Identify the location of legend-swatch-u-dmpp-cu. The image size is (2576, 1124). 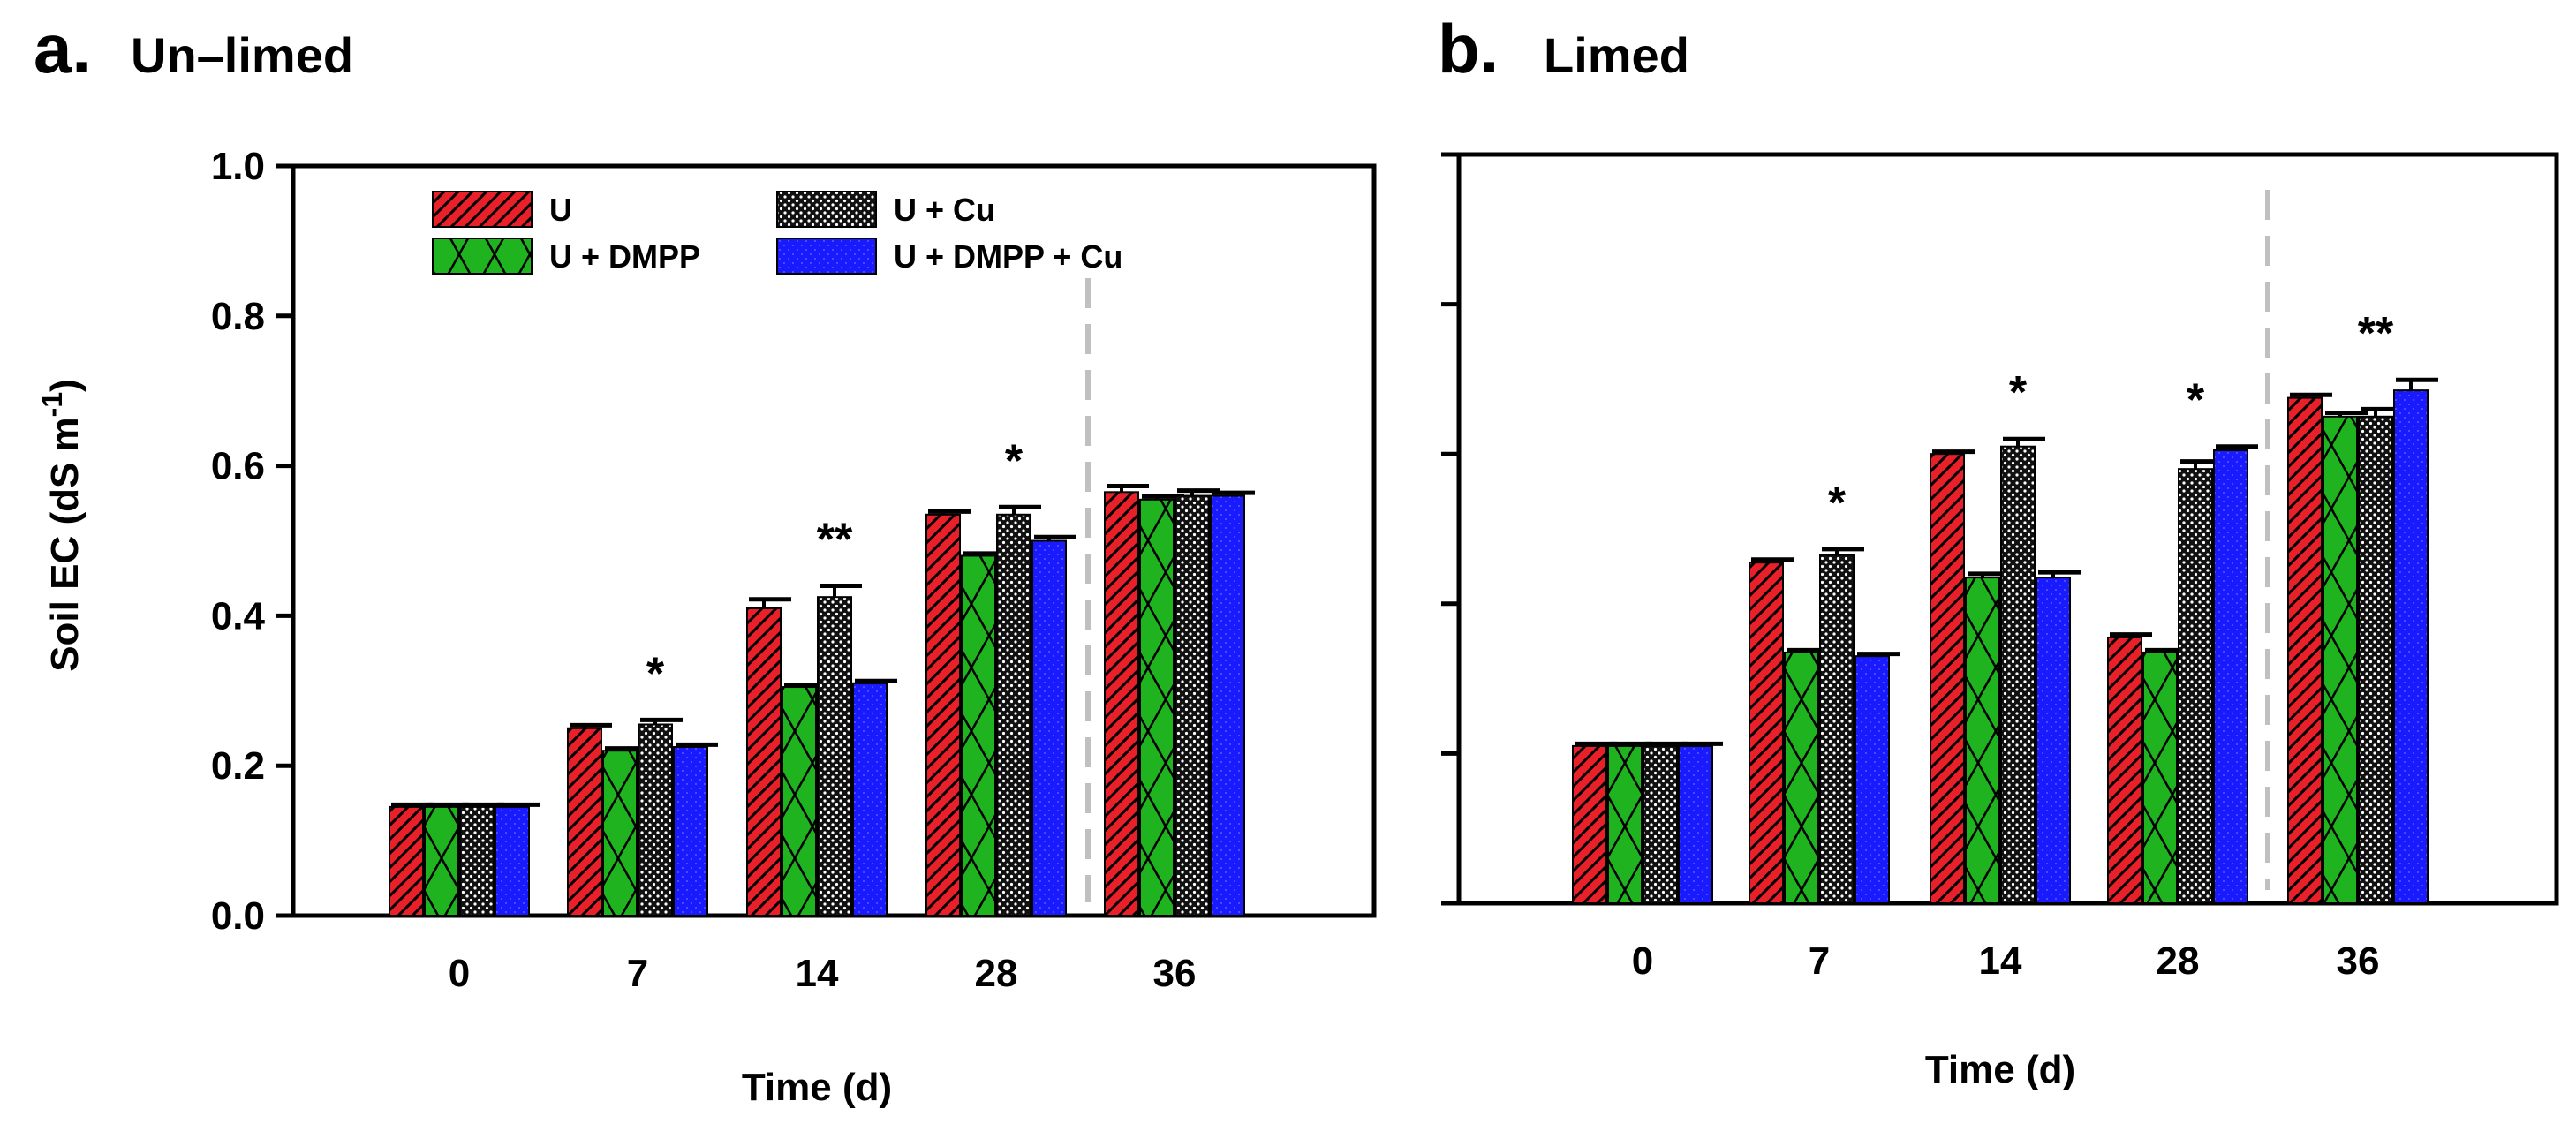
(826, 256).